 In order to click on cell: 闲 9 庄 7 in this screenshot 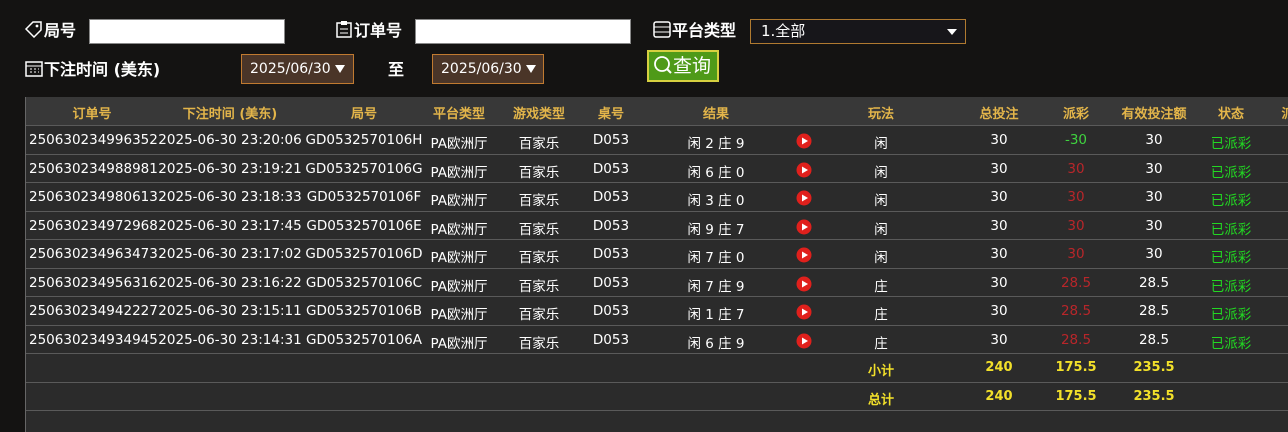, I will do `click(716, 229)`.